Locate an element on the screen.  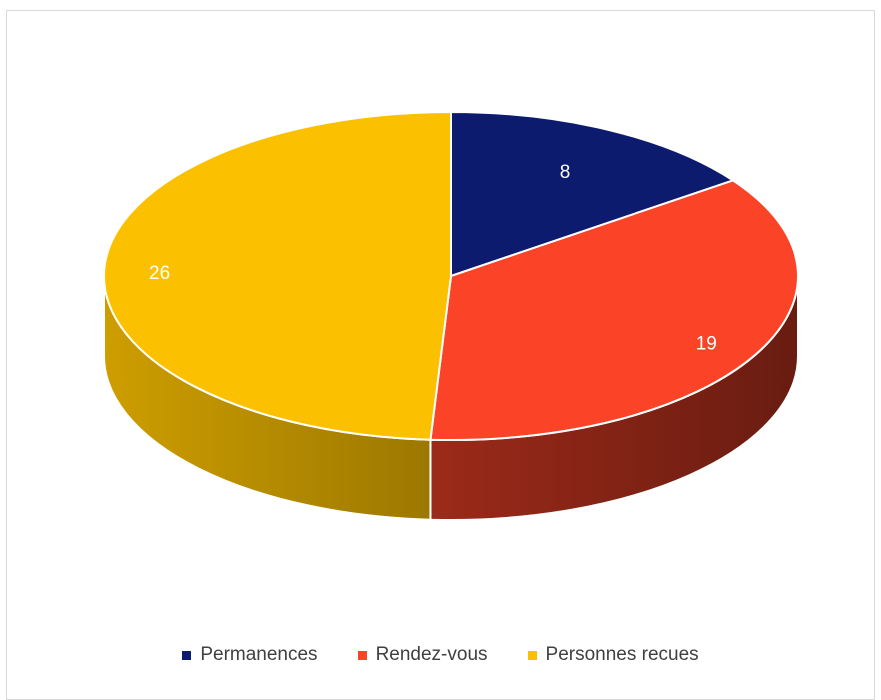
legend-label-rendez-vous: Rendez-vous is located at coordinates (431, 654).